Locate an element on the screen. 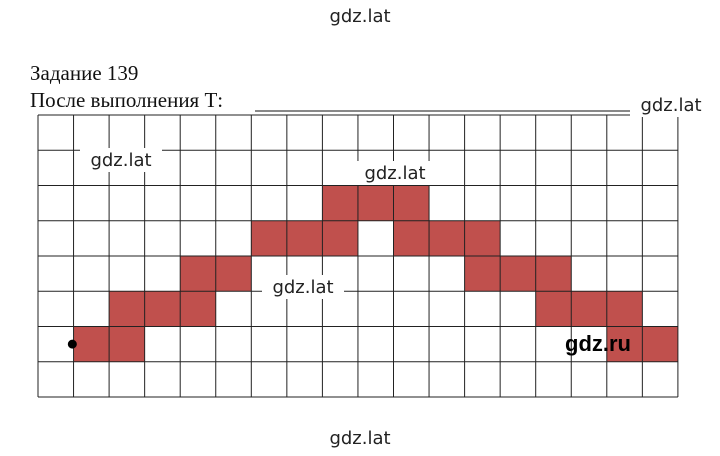 This screenshot has height=456, width=720. task-subtitle: После выполнения Т: is located at coordinates (126, 100).